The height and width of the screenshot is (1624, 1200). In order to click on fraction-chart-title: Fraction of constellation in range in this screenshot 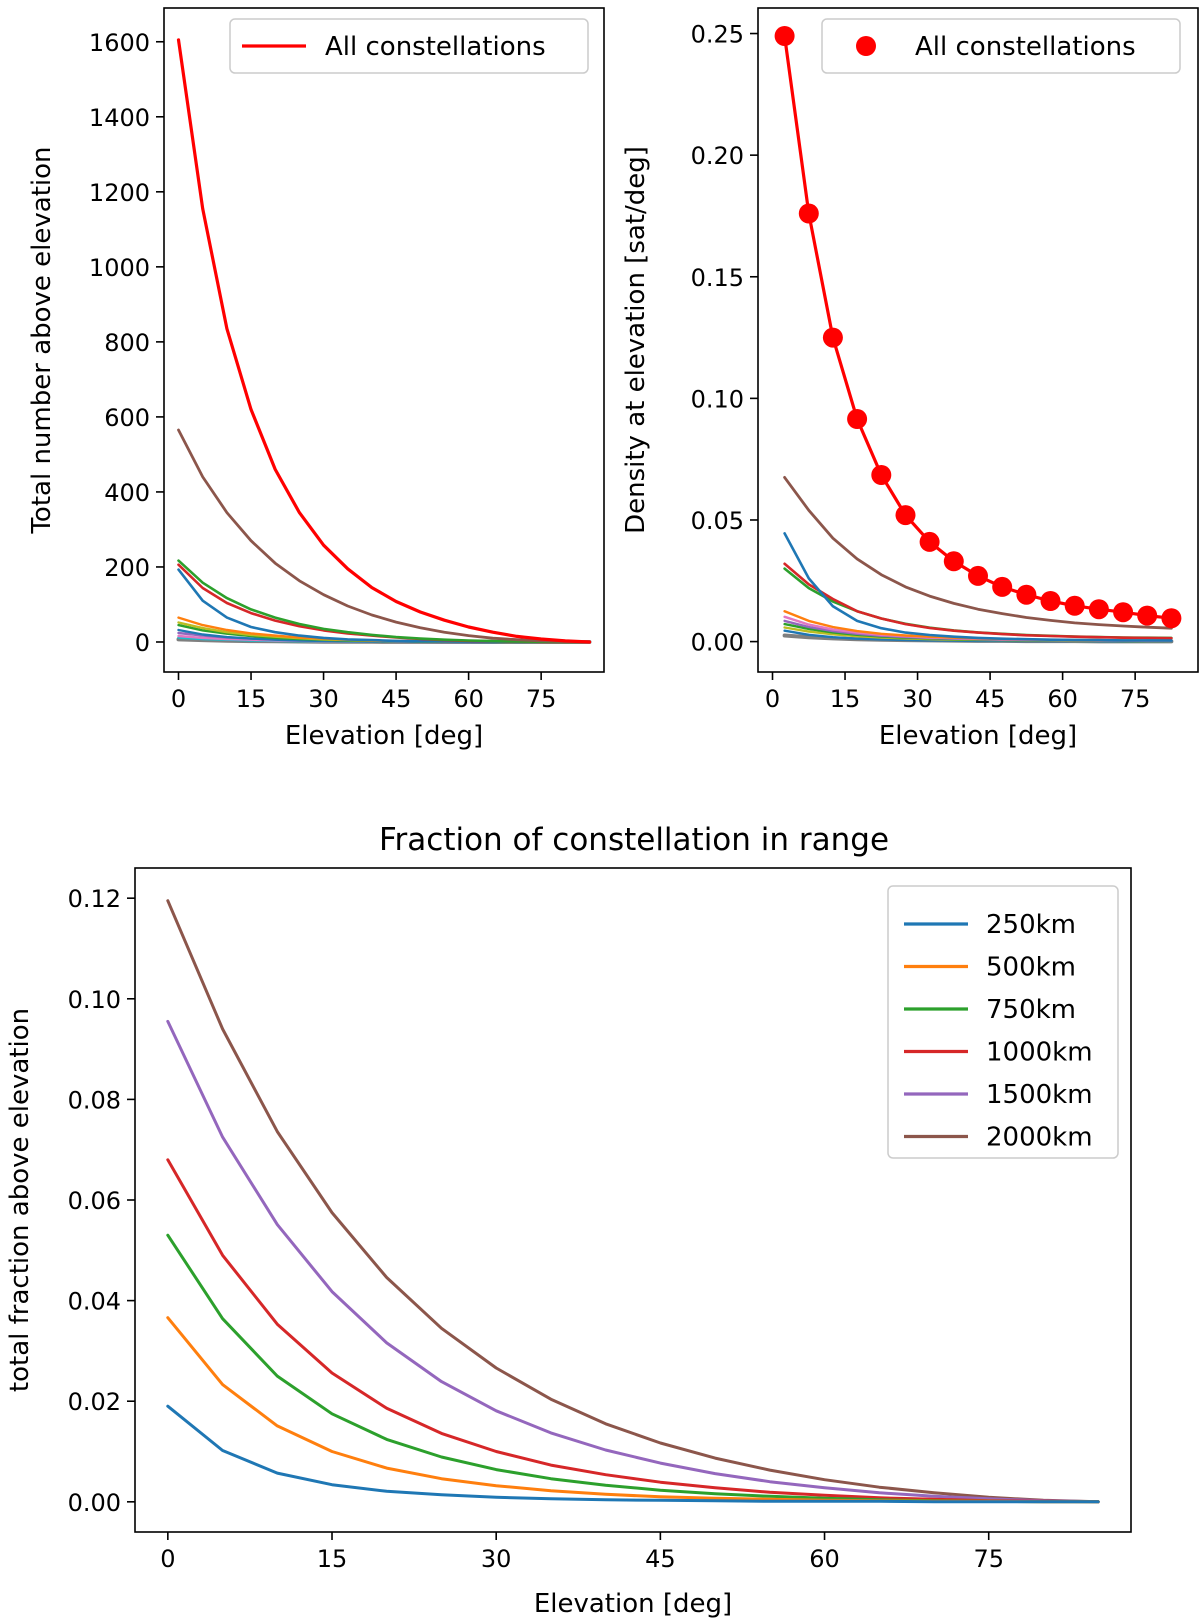, I will do `click(634, 840)`.